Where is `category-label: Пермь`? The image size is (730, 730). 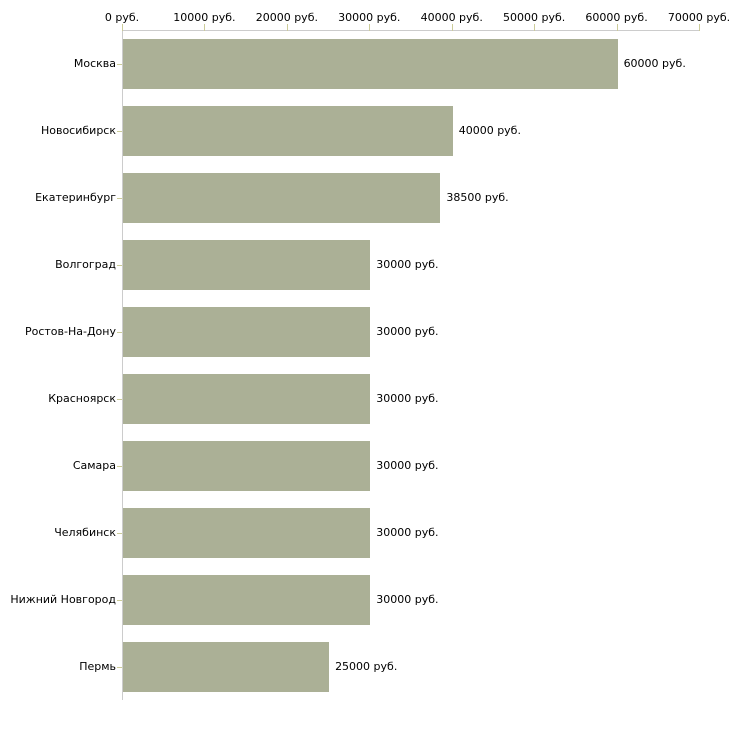
category-label: Пермь is located at coordinates (97, 666).